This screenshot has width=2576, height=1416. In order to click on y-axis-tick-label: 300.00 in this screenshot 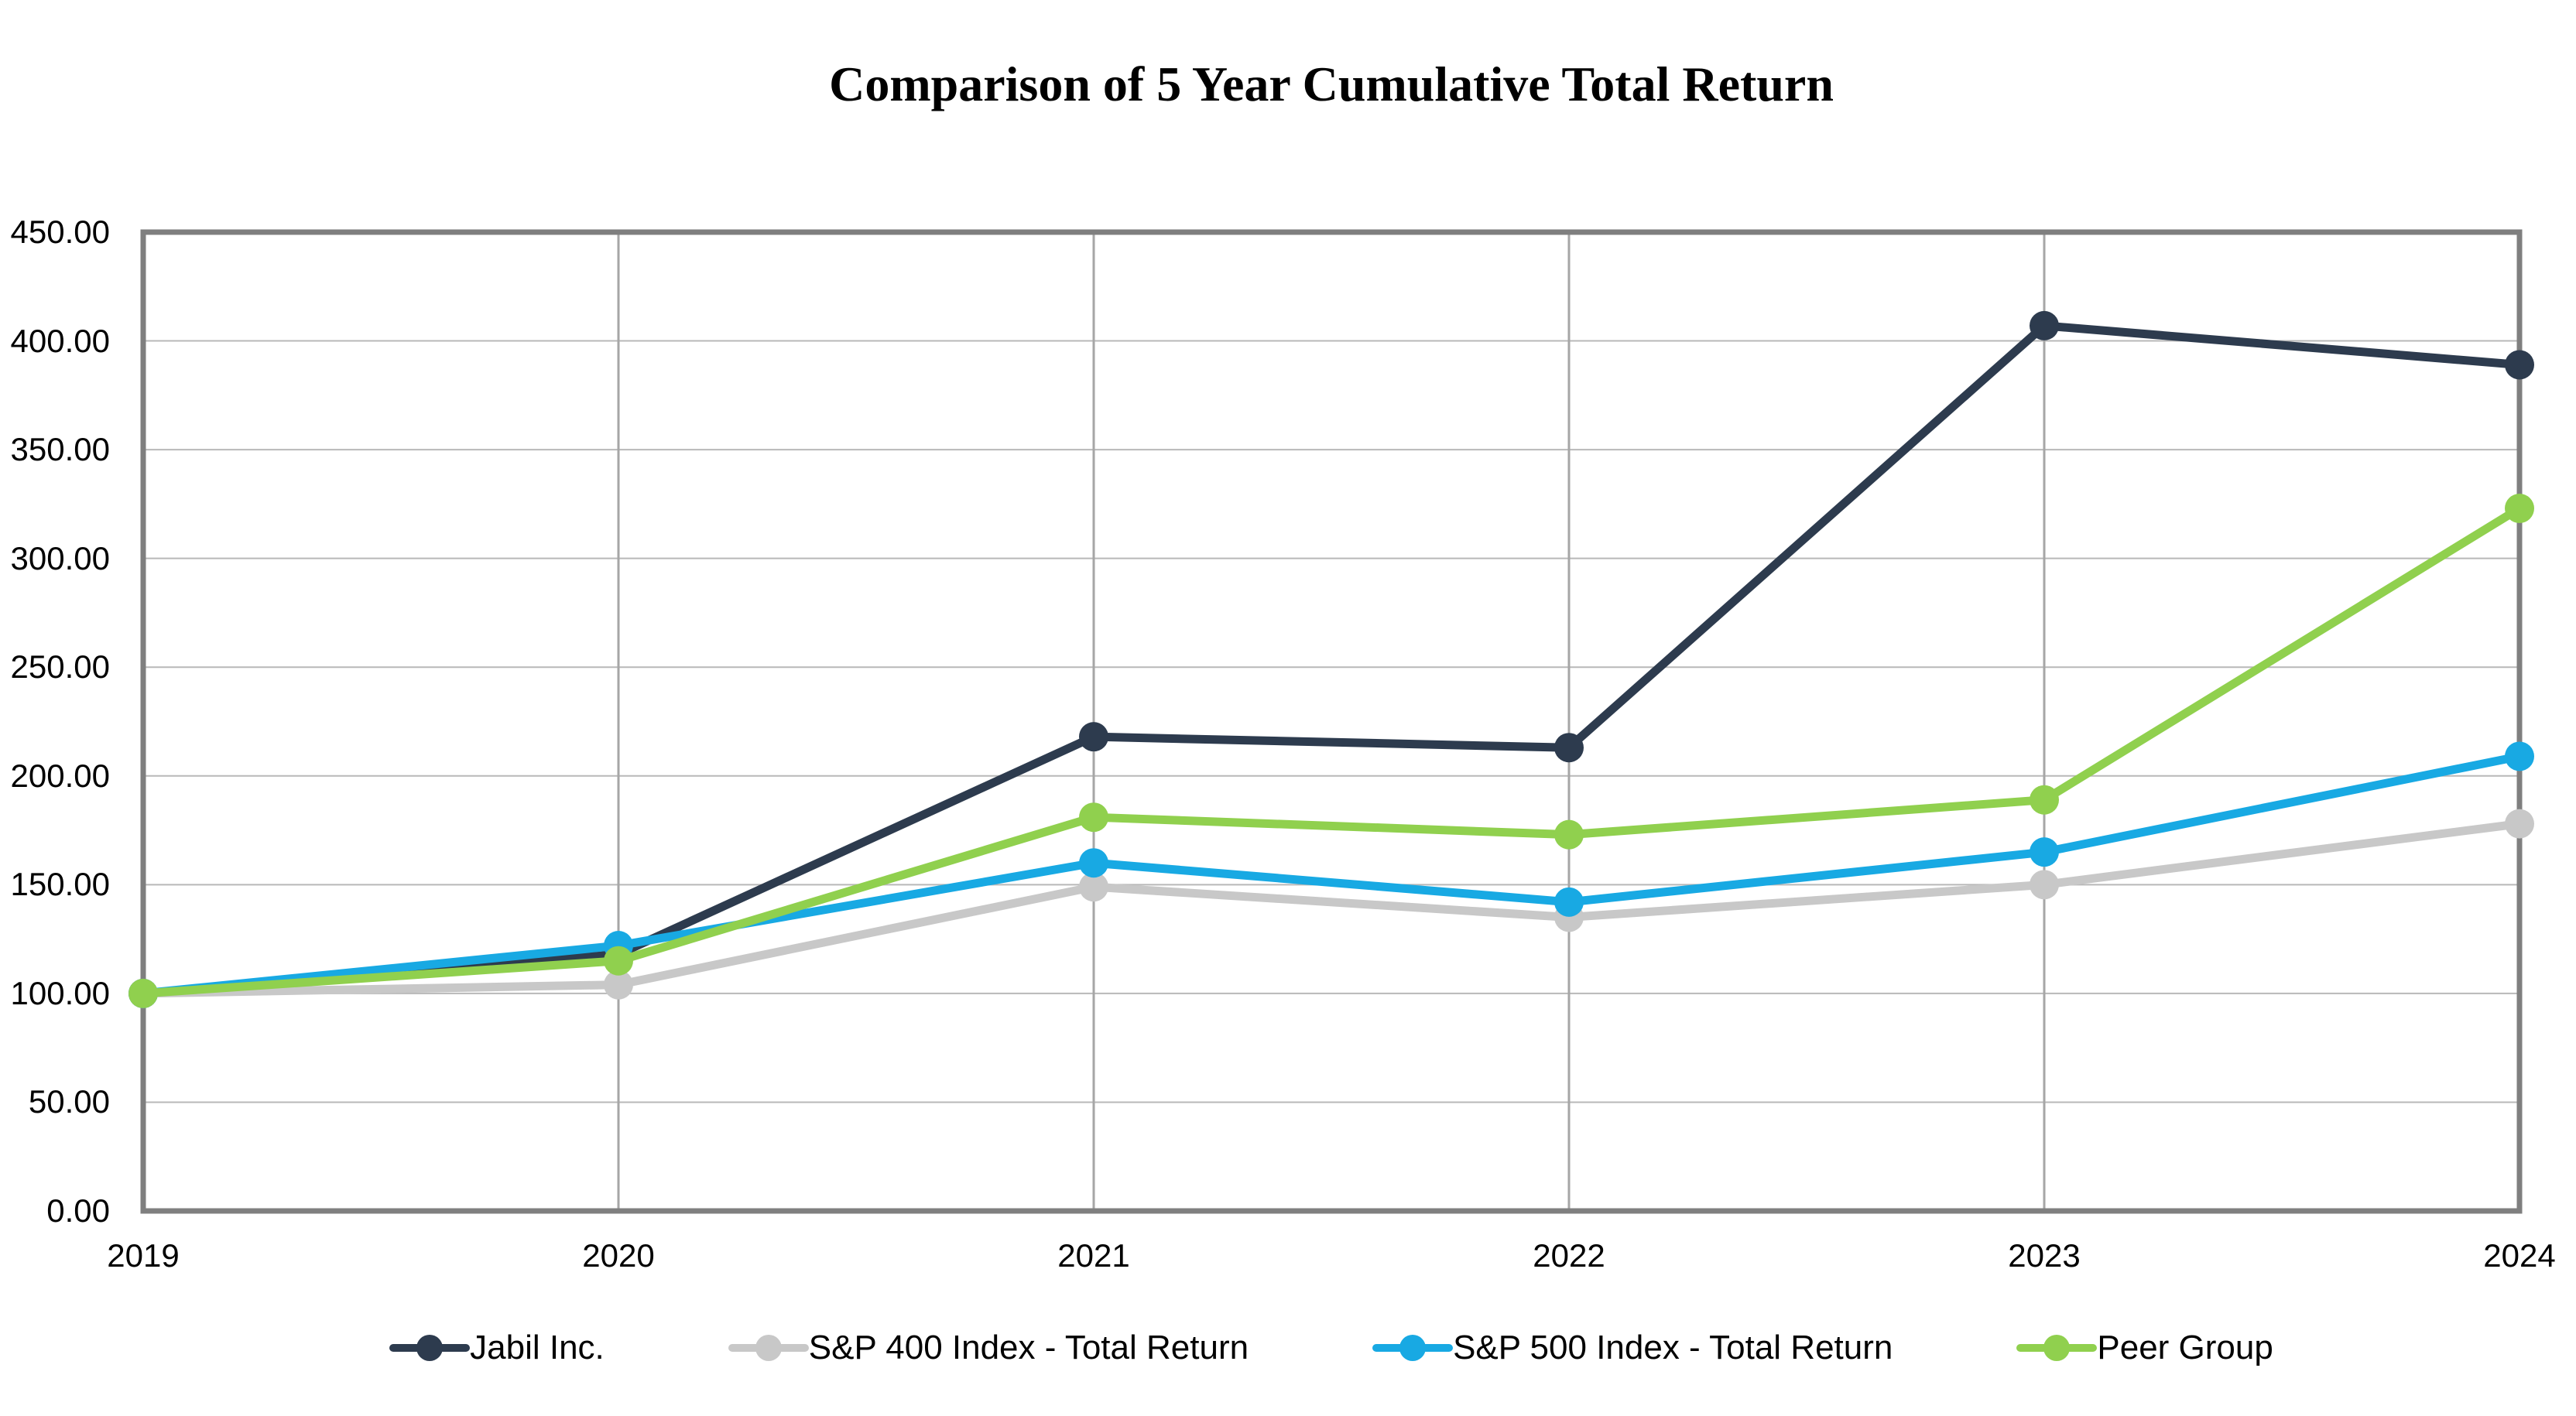, I will do `click(60, 557)`.